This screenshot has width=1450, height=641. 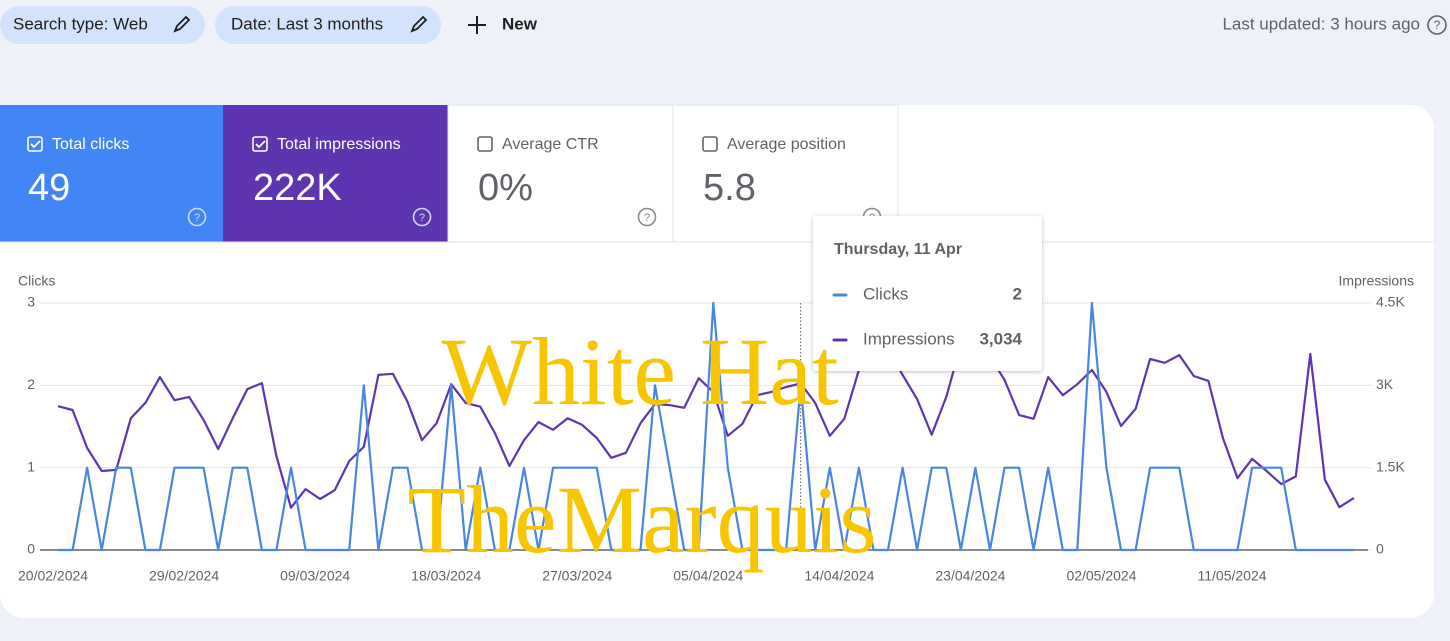 I want to click on filter-chip: Date: Last 3 months, so click(x=328, y=25).